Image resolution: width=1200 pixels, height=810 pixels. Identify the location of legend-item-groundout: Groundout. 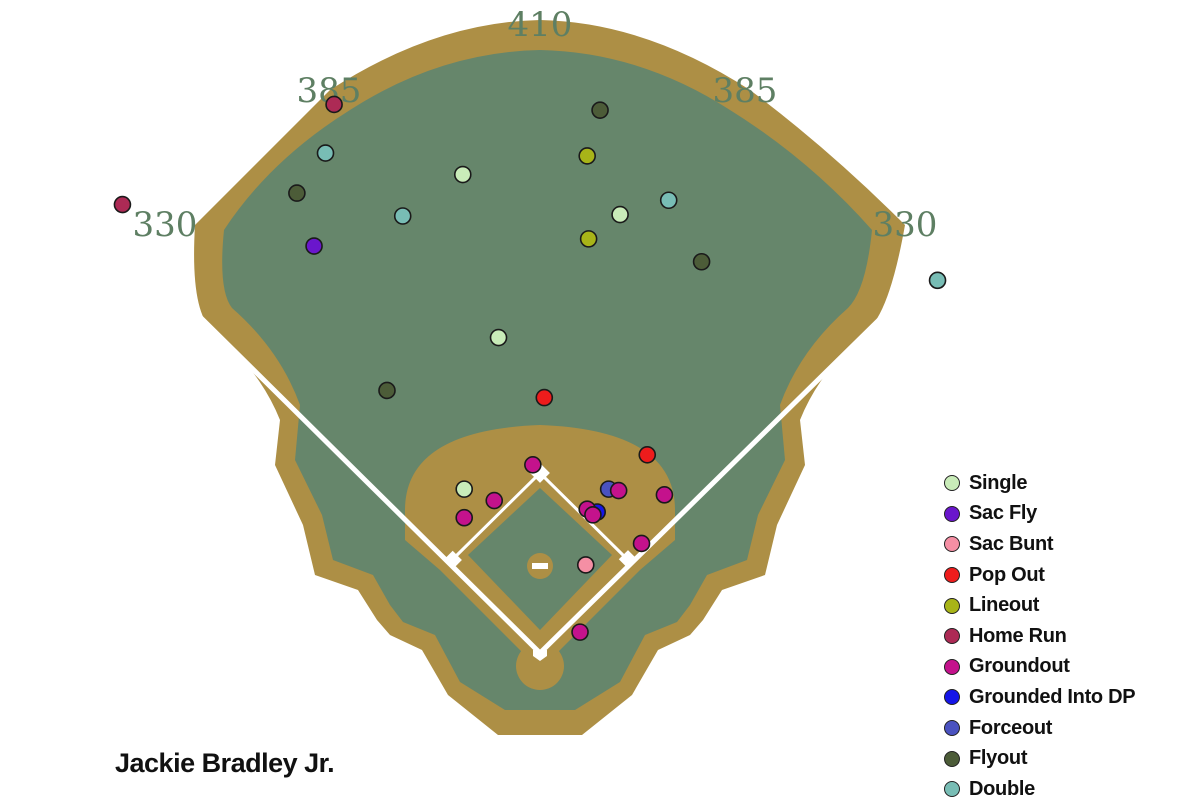
(1069, 667).